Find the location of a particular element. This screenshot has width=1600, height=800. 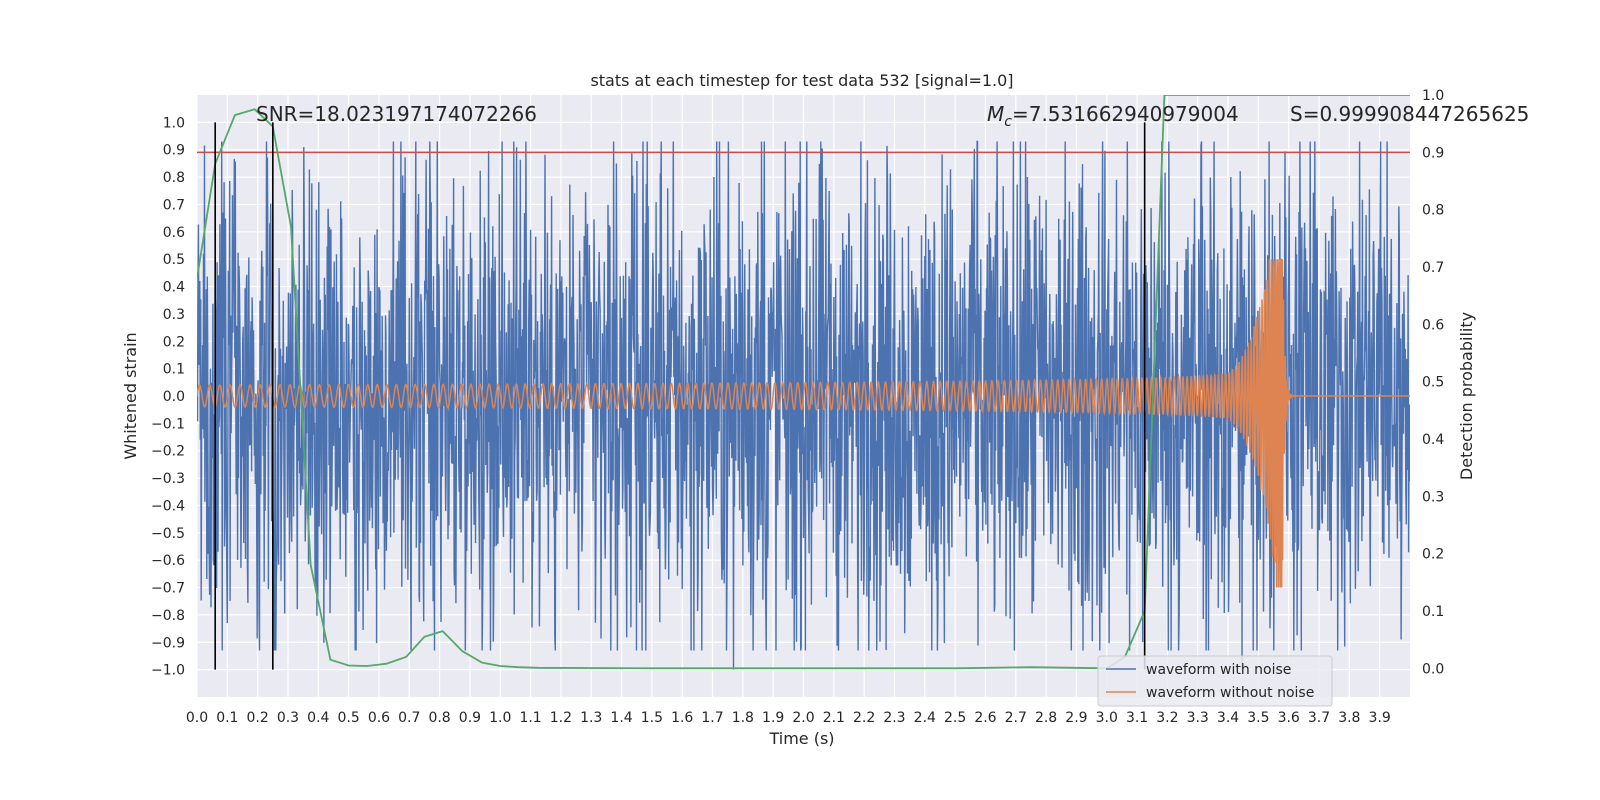

y2-axis-label: Detection probability is located at coordinates (1466, 396).